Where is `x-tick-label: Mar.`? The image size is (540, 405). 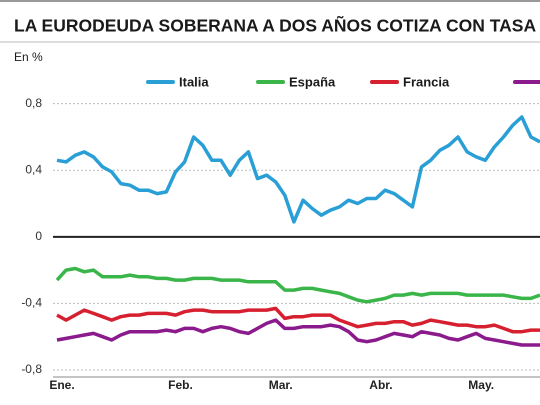 x-tick-label: Mar. is located at coordinates (281, 385).